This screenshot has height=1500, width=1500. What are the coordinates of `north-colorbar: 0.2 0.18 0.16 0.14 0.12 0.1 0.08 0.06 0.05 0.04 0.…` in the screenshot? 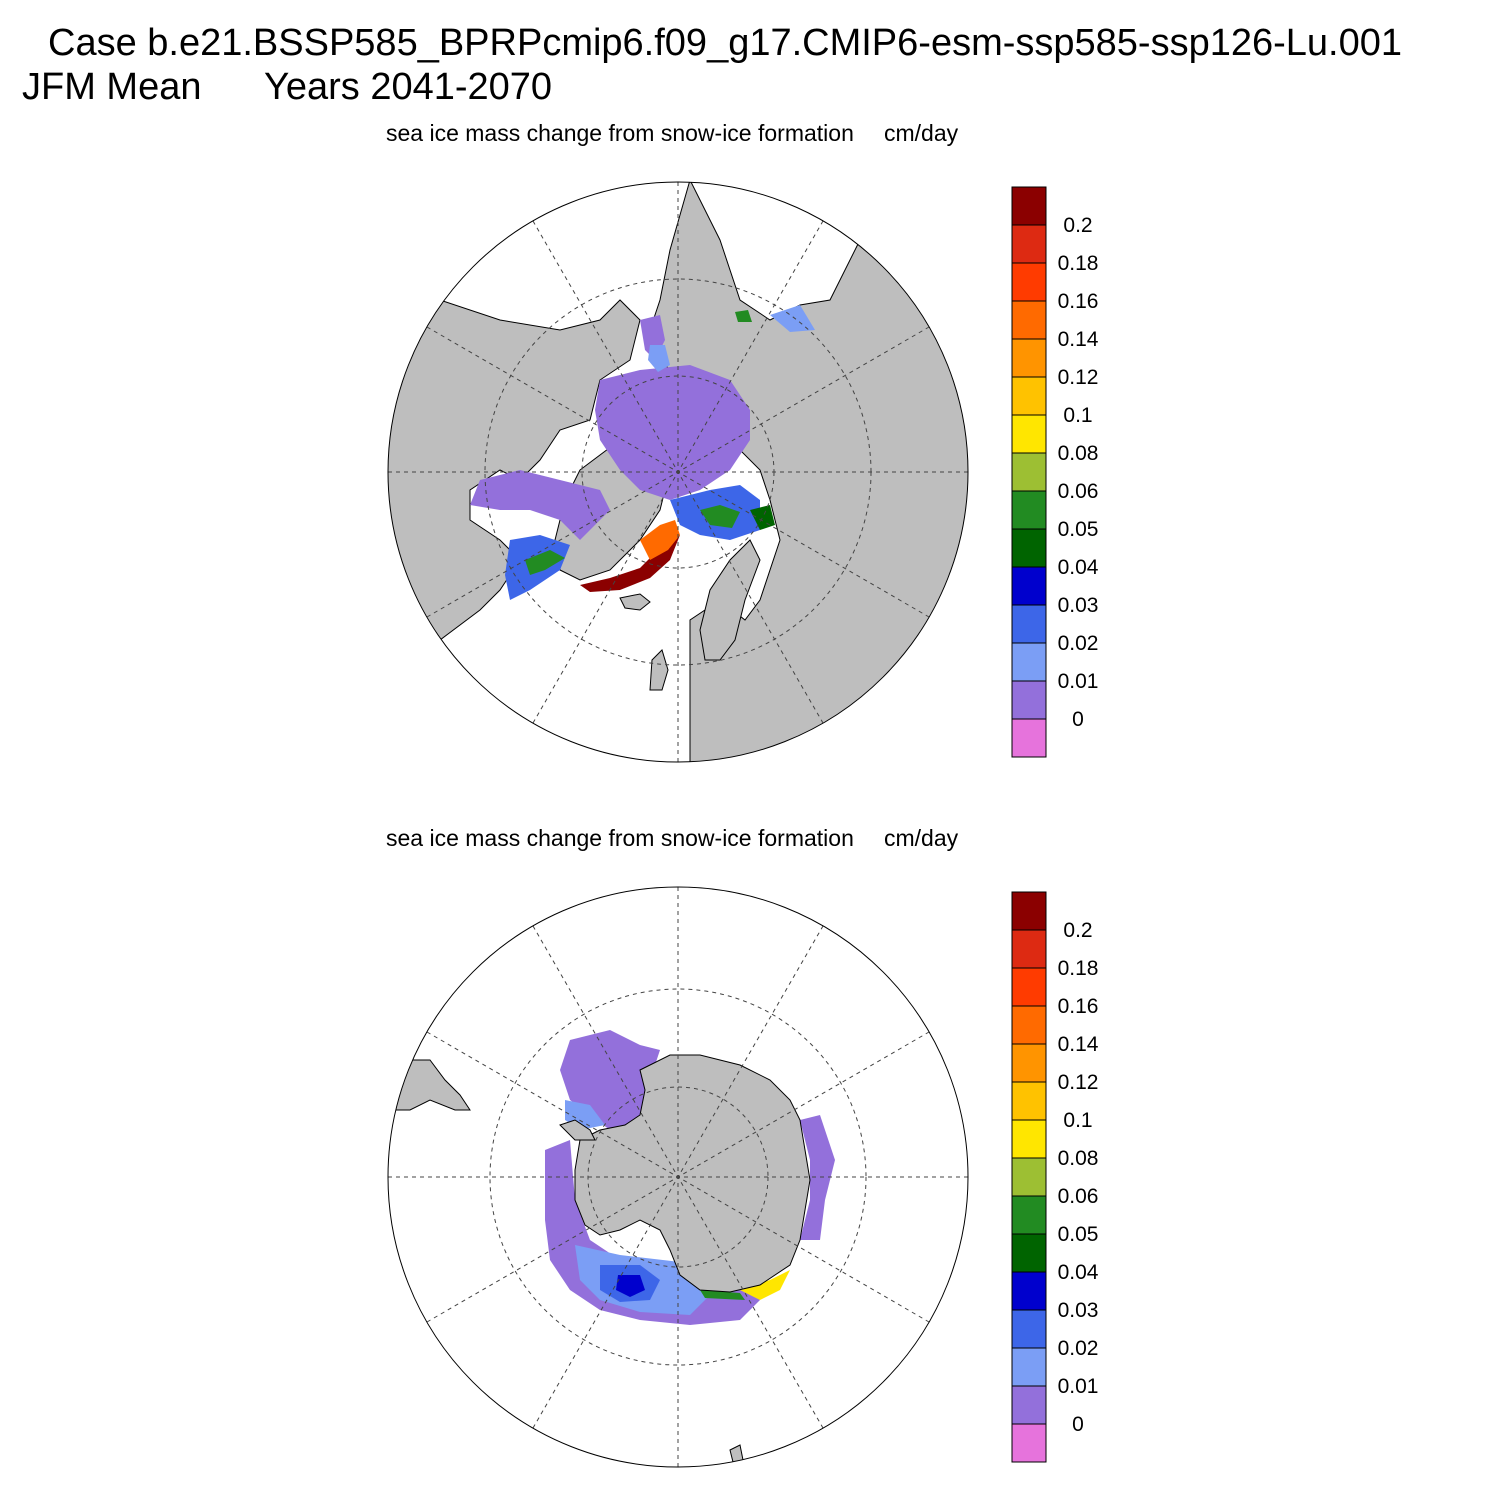 It's located at (1055, 472).